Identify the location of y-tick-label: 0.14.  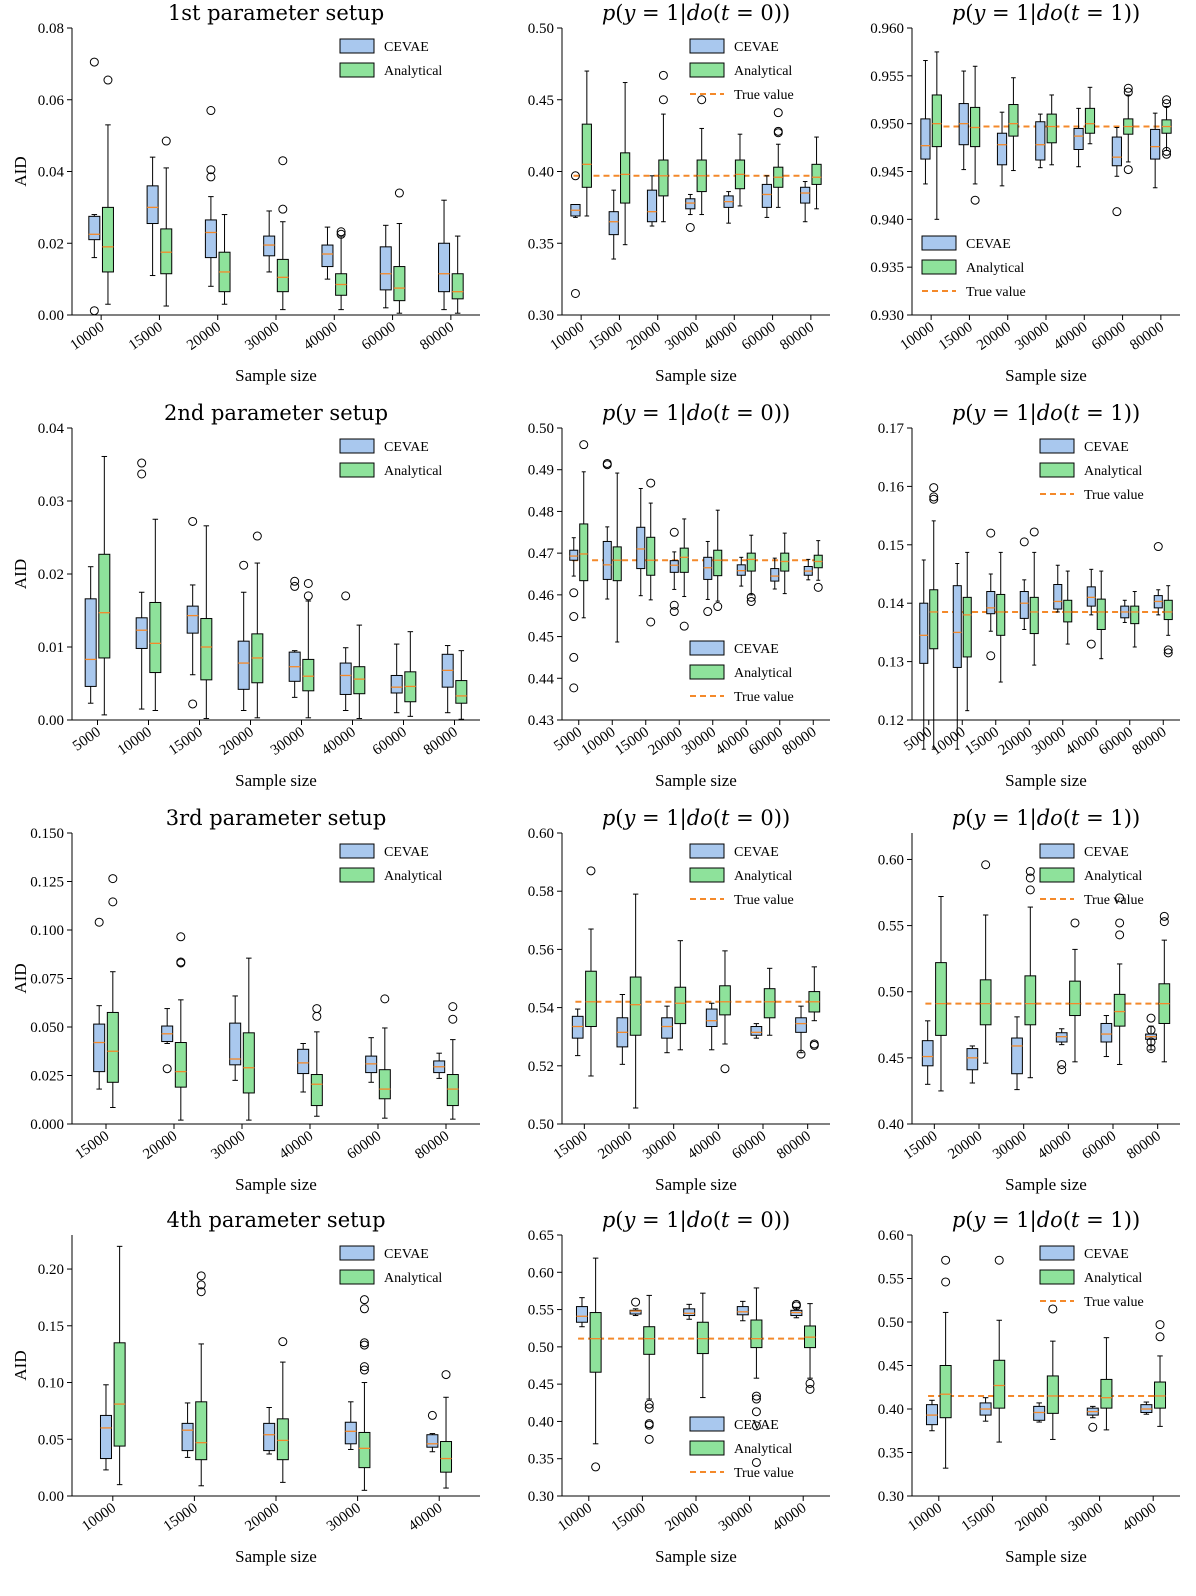
(891, 604).